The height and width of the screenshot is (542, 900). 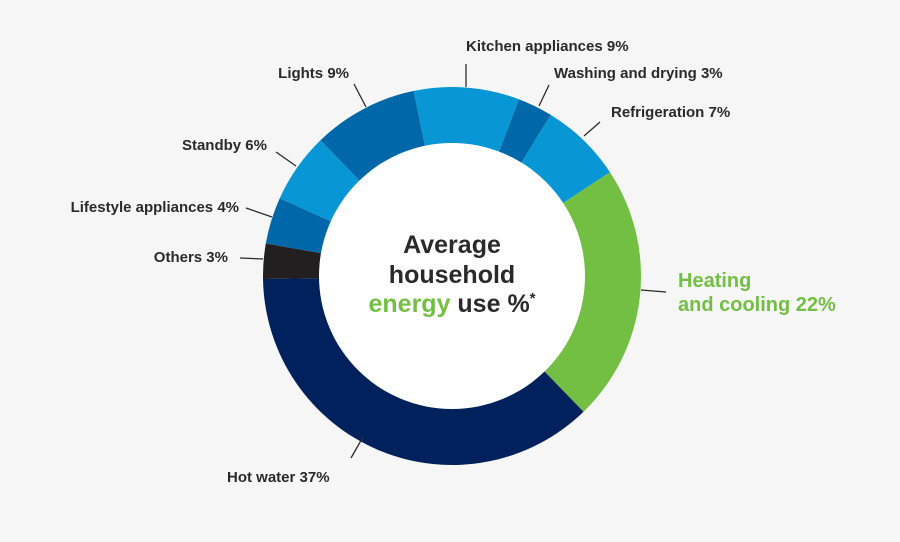 What do you see at coordinates (313, 73) in the screenshot?
I see `label-lights: Lights 9%` at bounding box center [313, 73].